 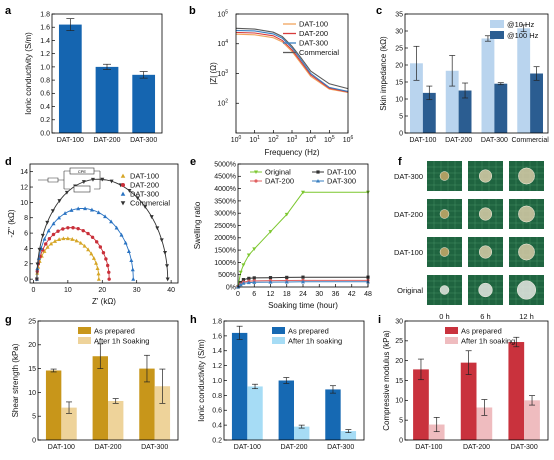 What do you see at coordinates (401, 116) in the screenshot?
I see `y-tick-label: 5` at bounding box center [401, 116].